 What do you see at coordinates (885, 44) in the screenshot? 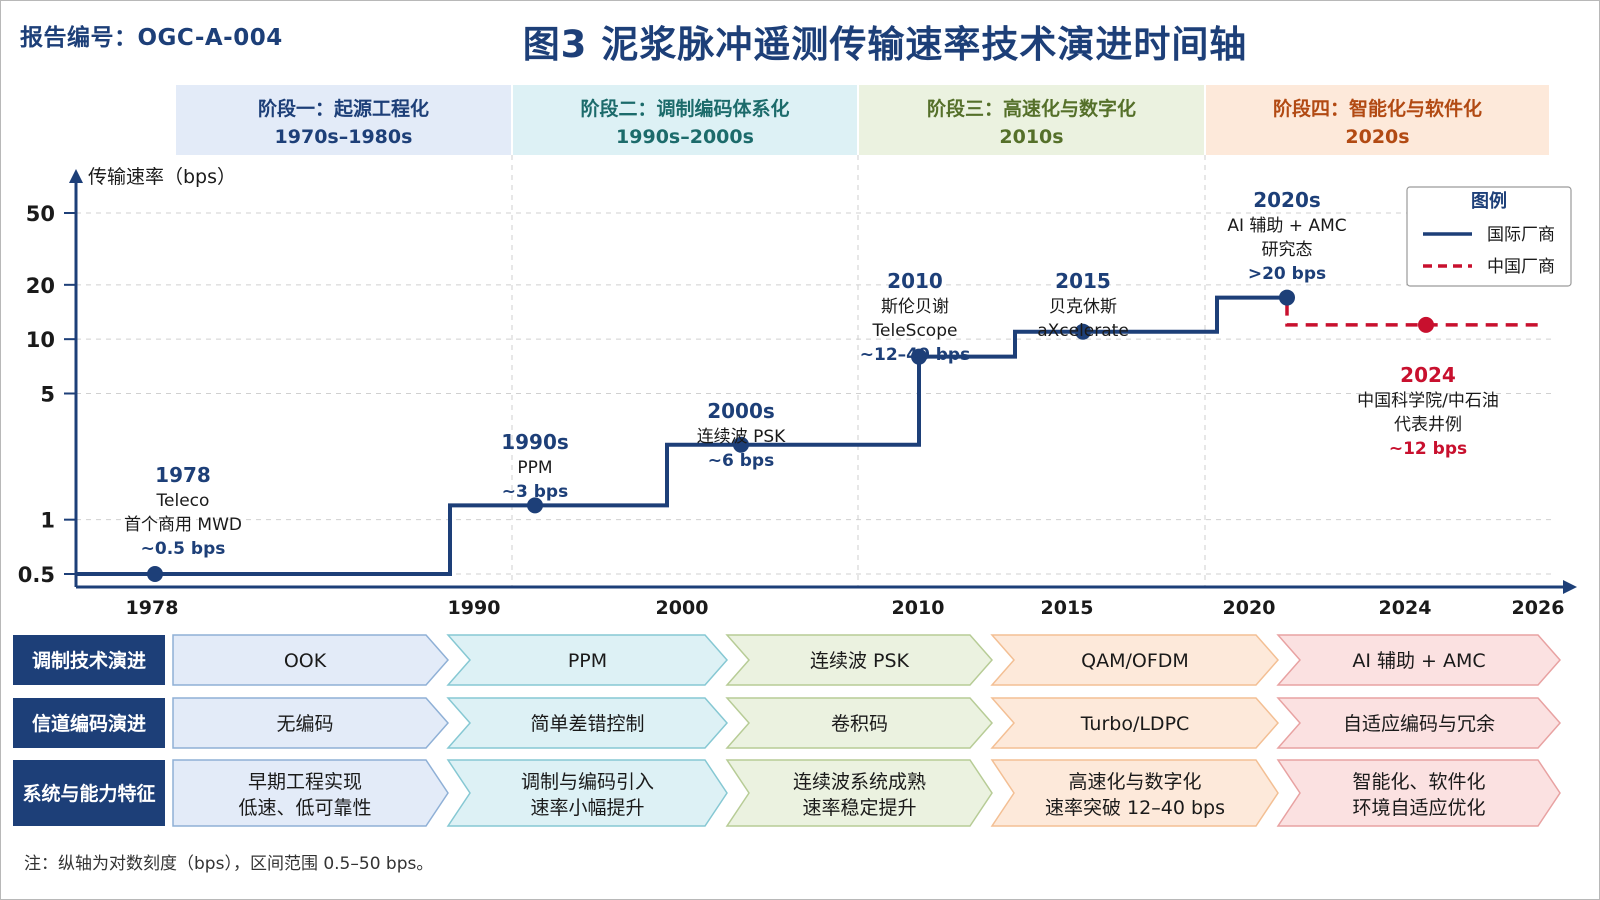
I see `page-title: 图3 泥浆脉冲遥测传输速率技术演进时间轴` at bounding box center [885, 44].